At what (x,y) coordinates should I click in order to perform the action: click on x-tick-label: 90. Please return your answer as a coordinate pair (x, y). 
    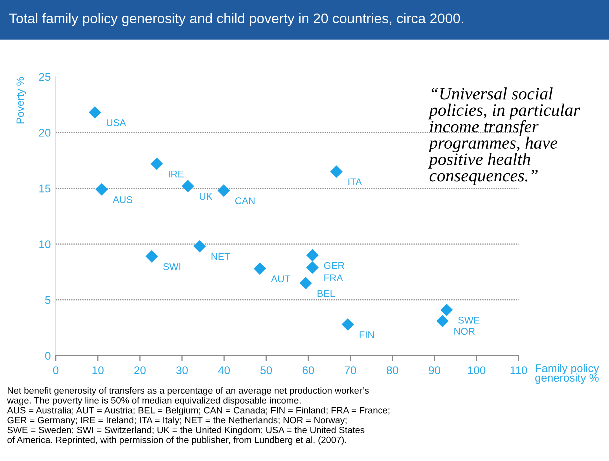
    Looking at the image, I should click on (434, 370).